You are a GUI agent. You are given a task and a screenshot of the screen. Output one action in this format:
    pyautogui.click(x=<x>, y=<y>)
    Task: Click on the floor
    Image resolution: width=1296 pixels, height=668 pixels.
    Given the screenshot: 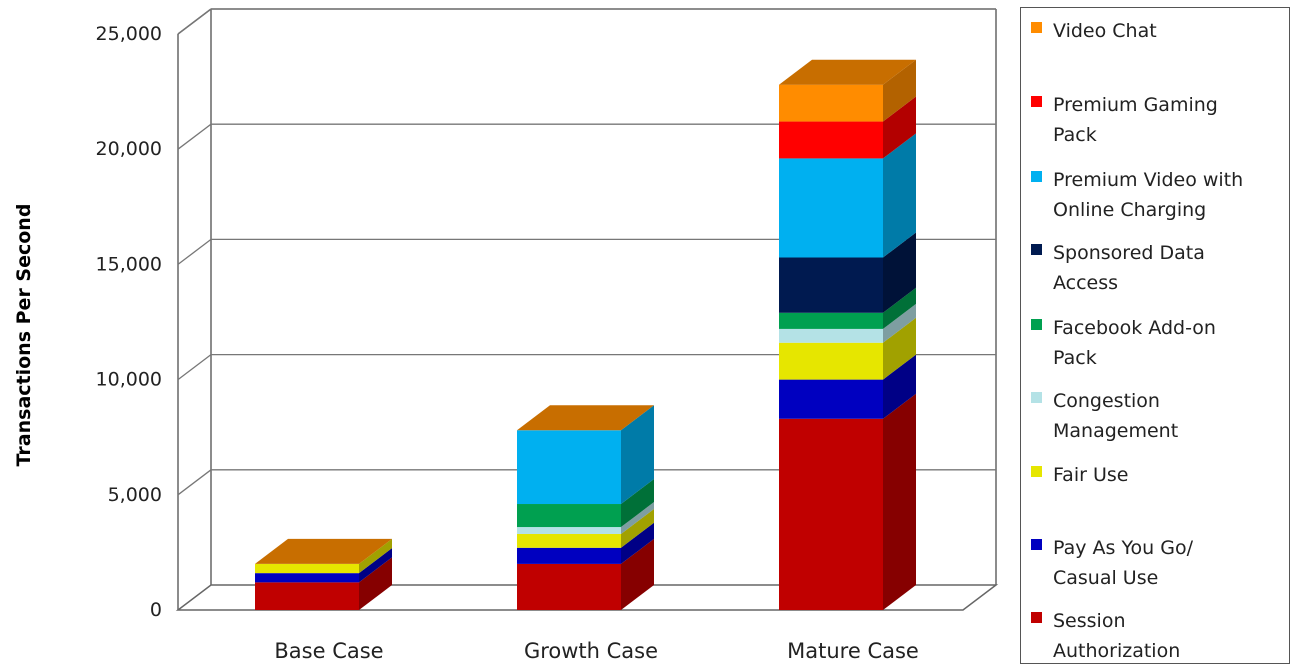 What is the action you would take?
    pyautogui.click(x=587, y=597)
    